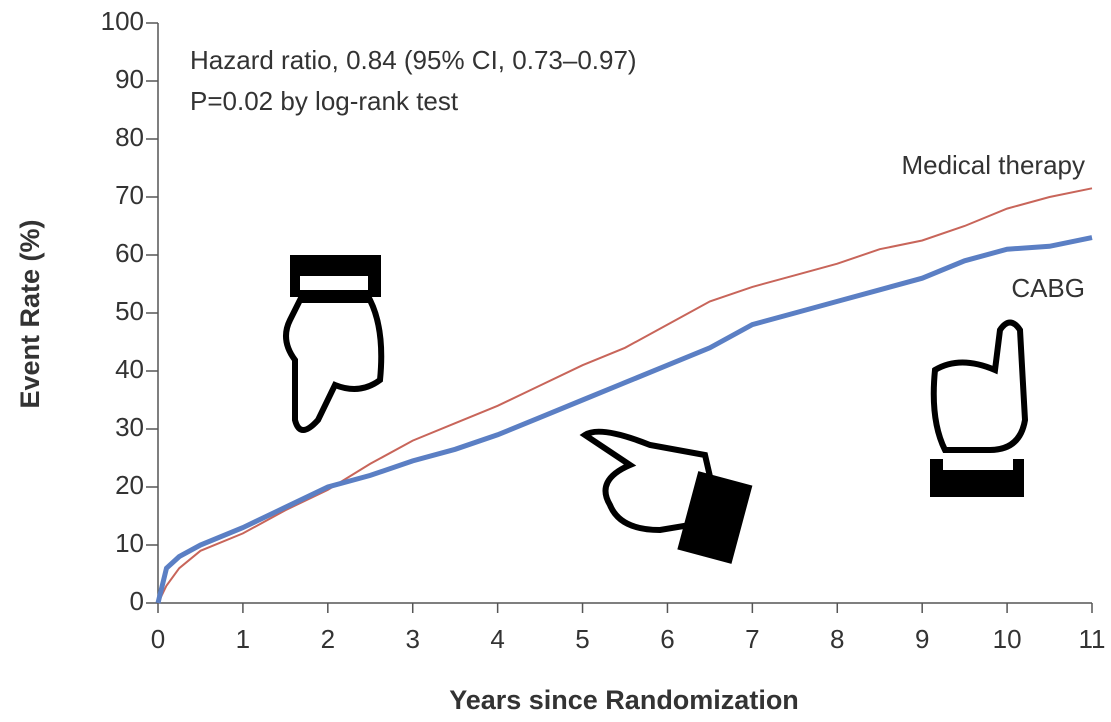  Describe the element at coordinates (412, 639) in the screenshot. I see `x-tick-label: 3` at that location.